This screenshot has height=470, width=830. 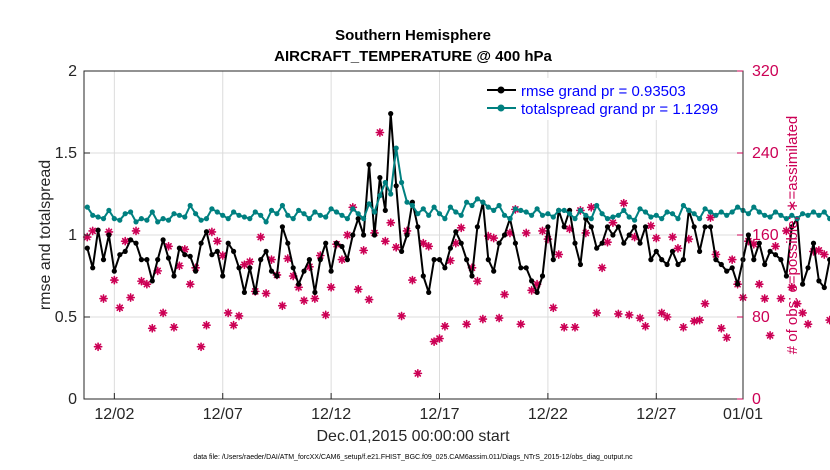 What do you see at coordinates (501, 108) in the screenshot?
I see `legend-totalspread-marker` at bounding box center [501, 108].